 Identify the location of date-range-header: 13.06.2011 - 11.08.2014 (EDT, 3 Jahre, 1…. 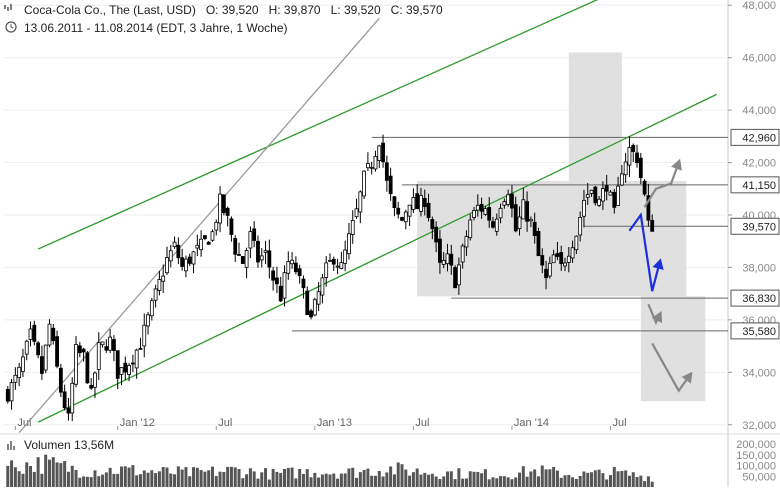
(151, 28).